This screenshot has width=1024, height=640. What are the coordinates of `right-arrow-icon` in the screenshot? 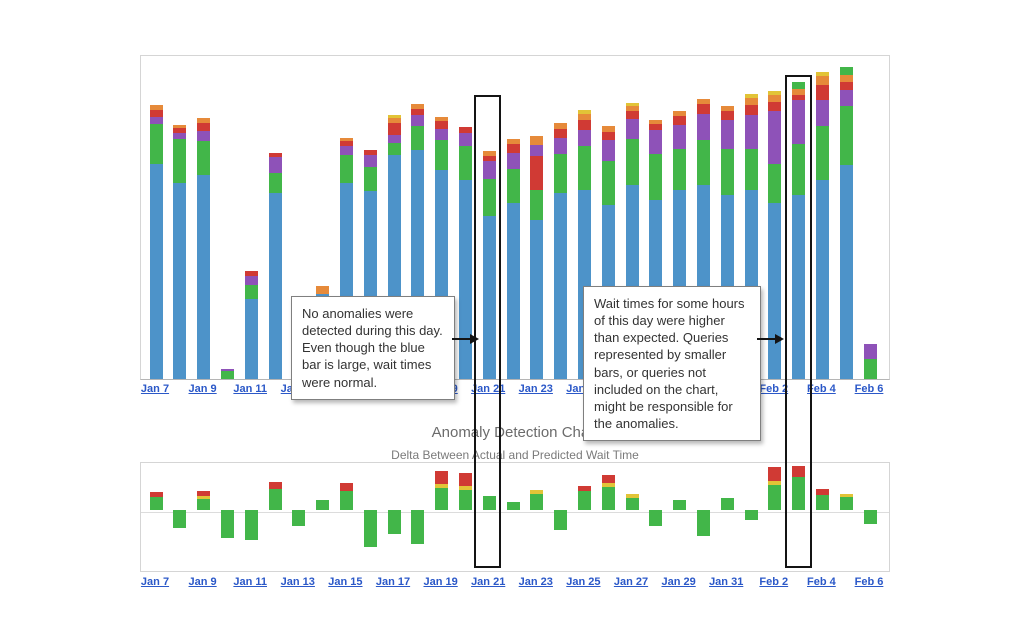 It's located at (766, 339).